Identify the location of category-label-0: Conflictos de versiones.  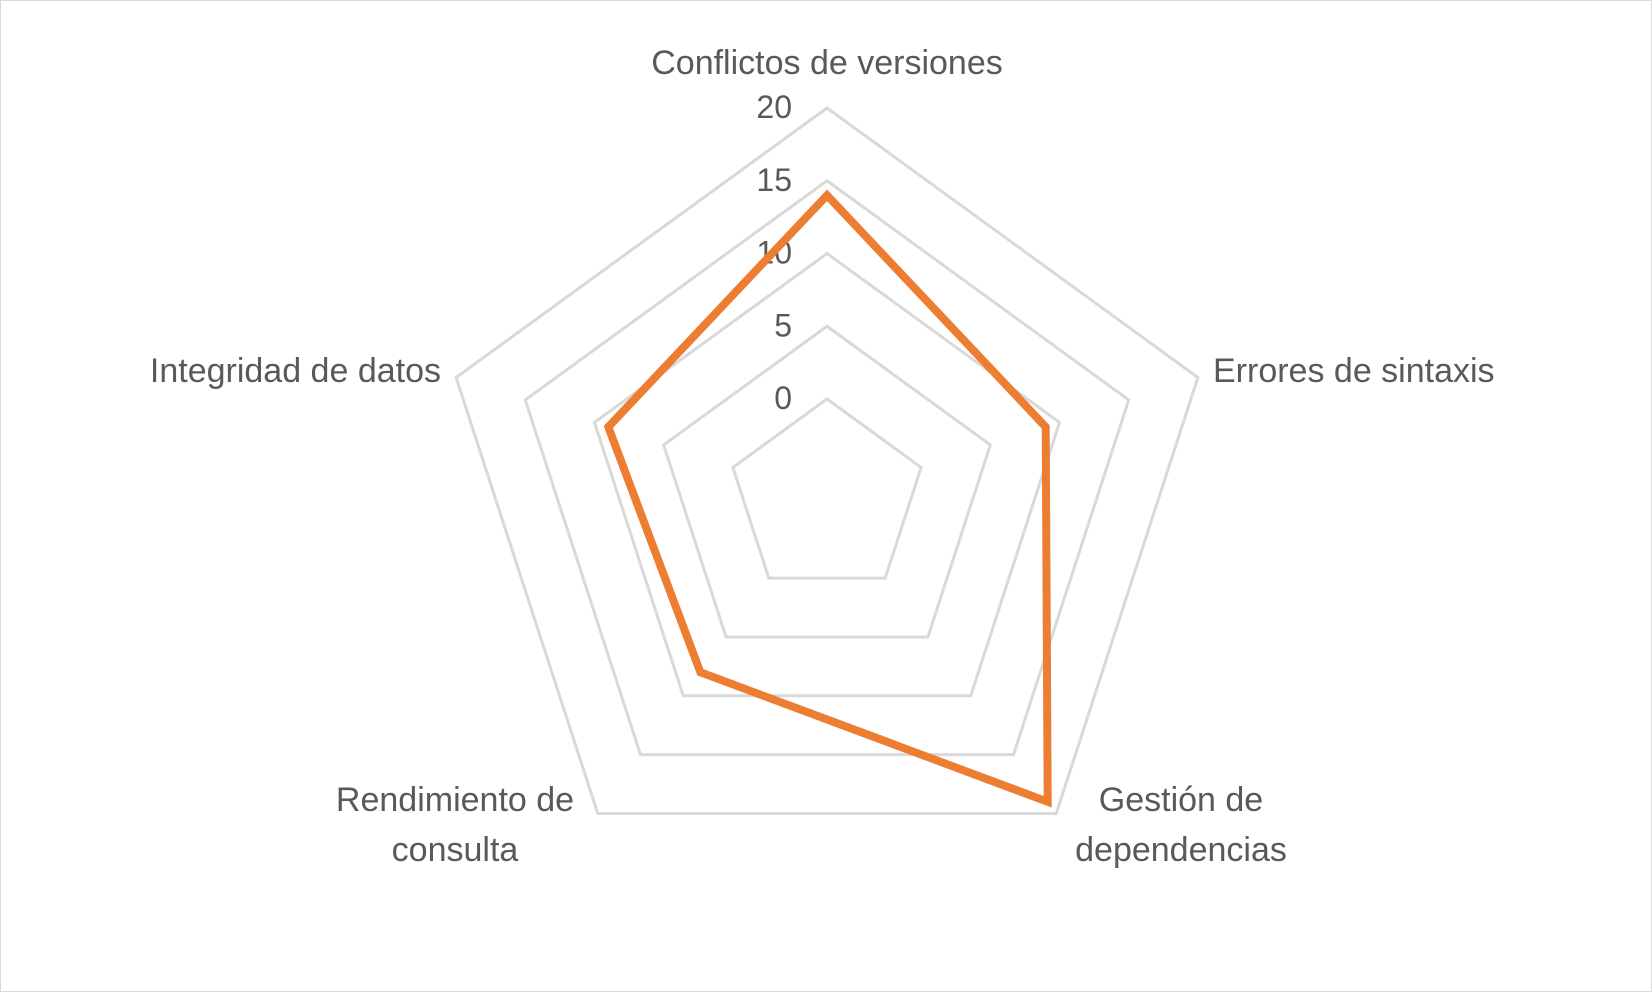
(827, 63).